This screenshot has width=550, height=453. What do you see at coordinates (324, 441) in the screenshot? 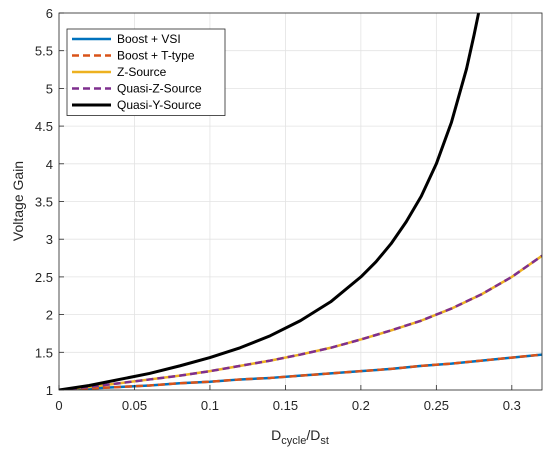
I see `x-axis-title-sub2: st` at bounding box center [324, 441].